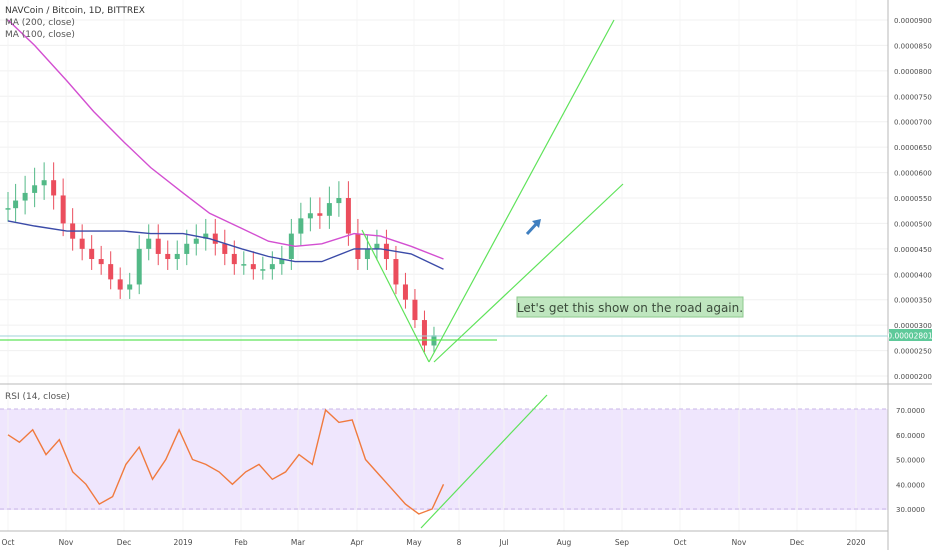 The height and width of the screenshot is (550, 932). What do you see at coordinates (910, 510) in the screenshot?
I see `rsi-tick-label: 30.0000` at bounding box center [910, 510].